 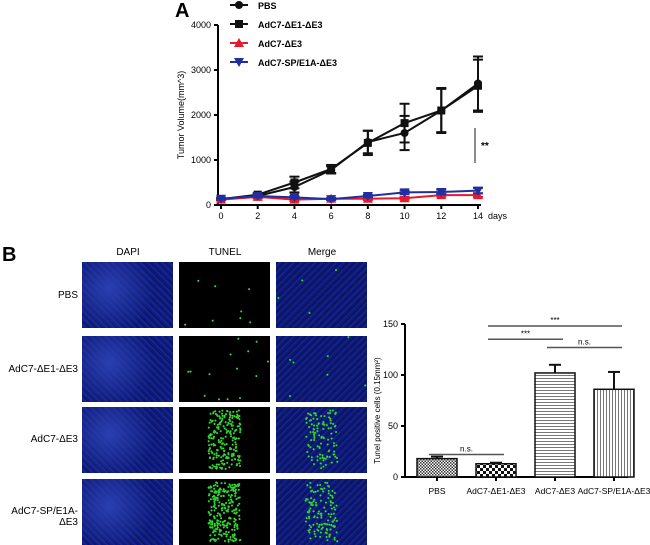 What do you see at coordinates (280, 44) in the screenshot?
I see `legend-label: AdC7-ΔE3` at bounding box center [280, 44].